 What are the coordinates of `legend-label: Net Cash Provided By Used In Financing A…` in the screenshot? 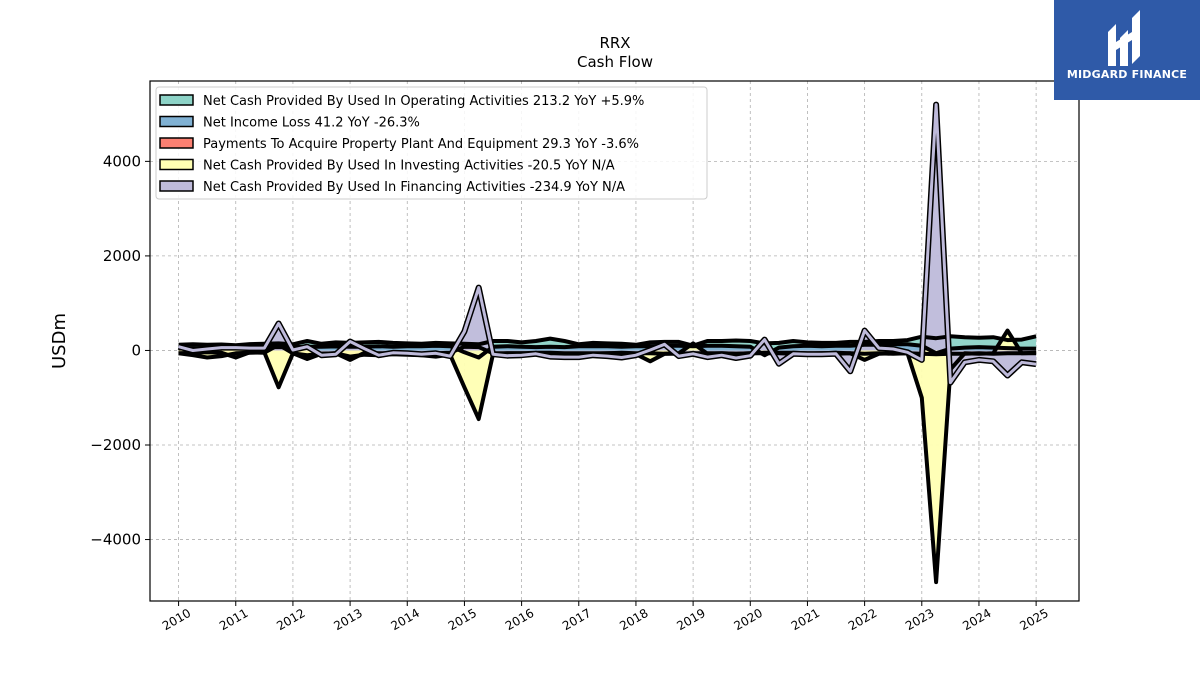 It's located at (414, 187).